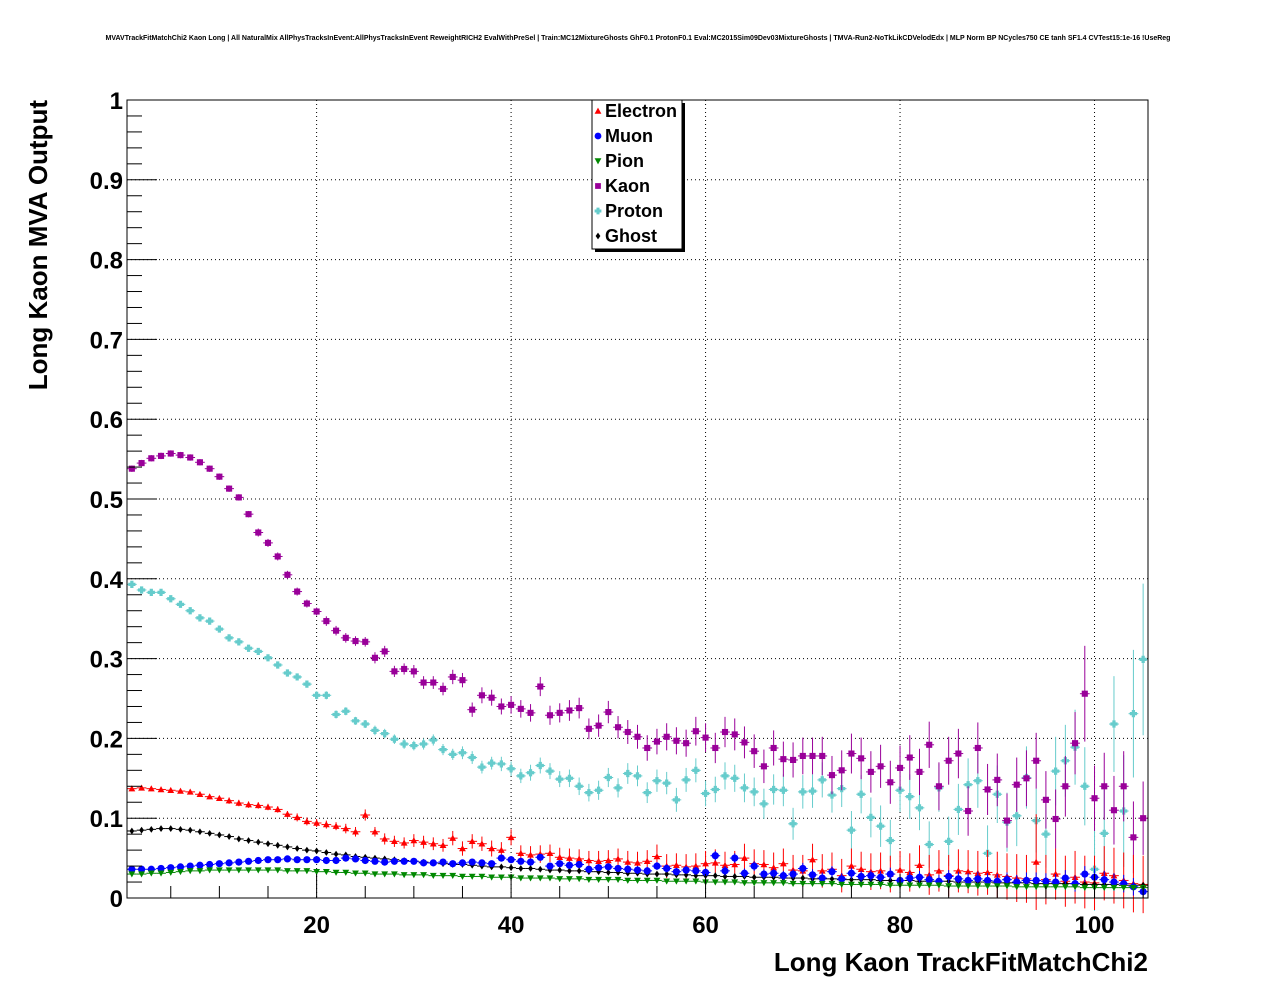 The width and height of the screenshot is (1276, 996). Describe the element at coordinates (106, 261) in the screenshot. I see `y-tick-label: 0.8` at that location.